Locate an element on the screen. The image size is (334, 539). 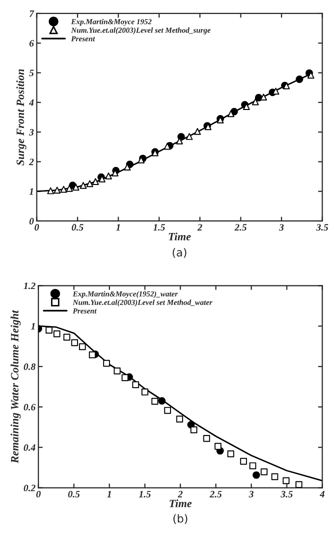
y-tick-label: 7 is located at coordinates (32, 13).